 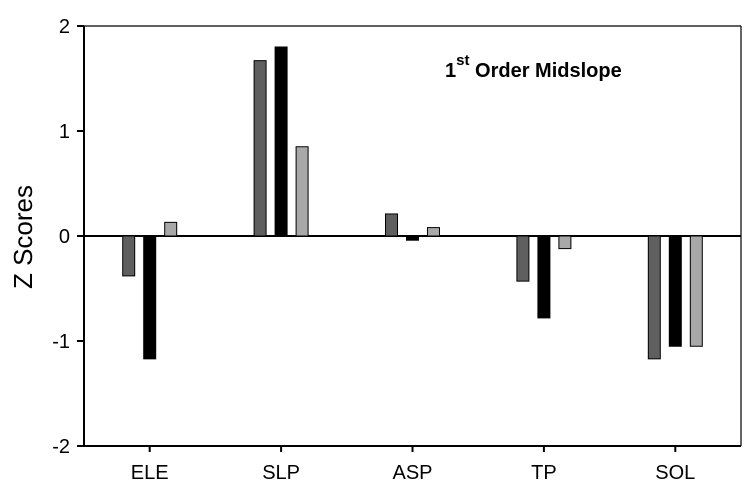 I want to click on x-tick-labels: ELE SLP ASP TP SOL, so click(x=413, y=465).